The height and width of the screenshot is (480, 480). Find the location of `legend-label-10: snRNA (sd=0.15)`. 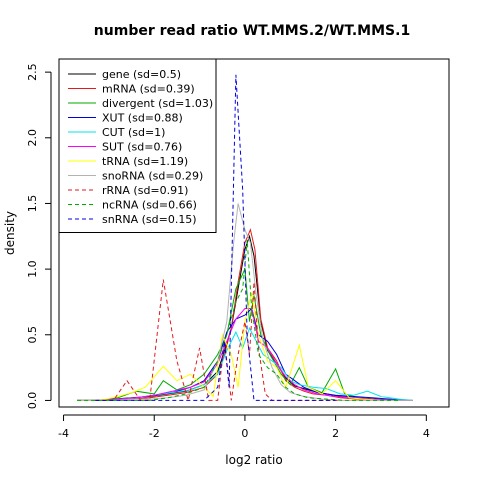

legend-label-10: snRNA (sd=0.15) is located at coordinates (149, 219).